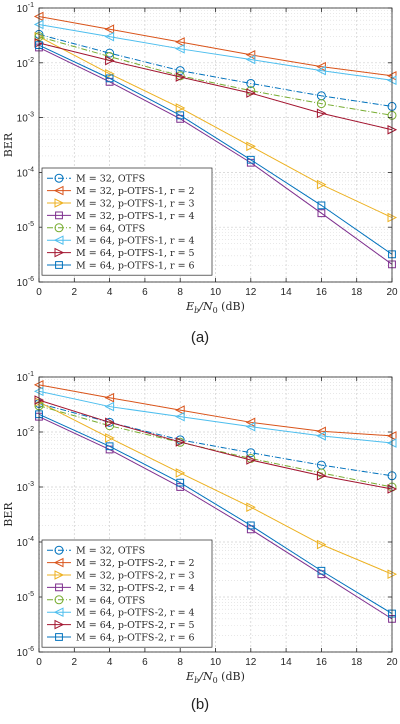 This screenshot has height=724, width=400. Describe the element at coordinates (25, 597) in the screenshot. I see `y-tick-label: 10⁻⁵` at that location.